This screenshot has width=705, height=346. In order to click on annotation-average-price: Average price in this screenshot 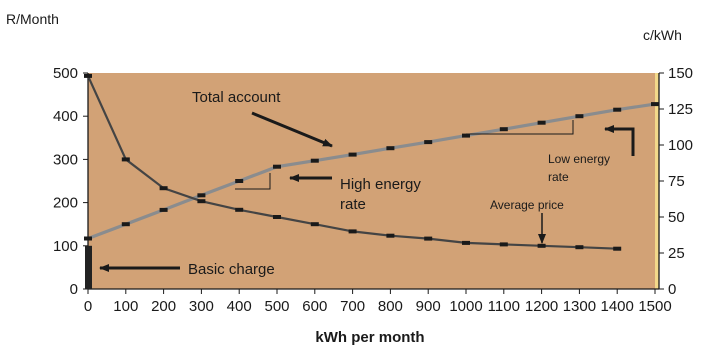, I will do `click(527, 205)`.